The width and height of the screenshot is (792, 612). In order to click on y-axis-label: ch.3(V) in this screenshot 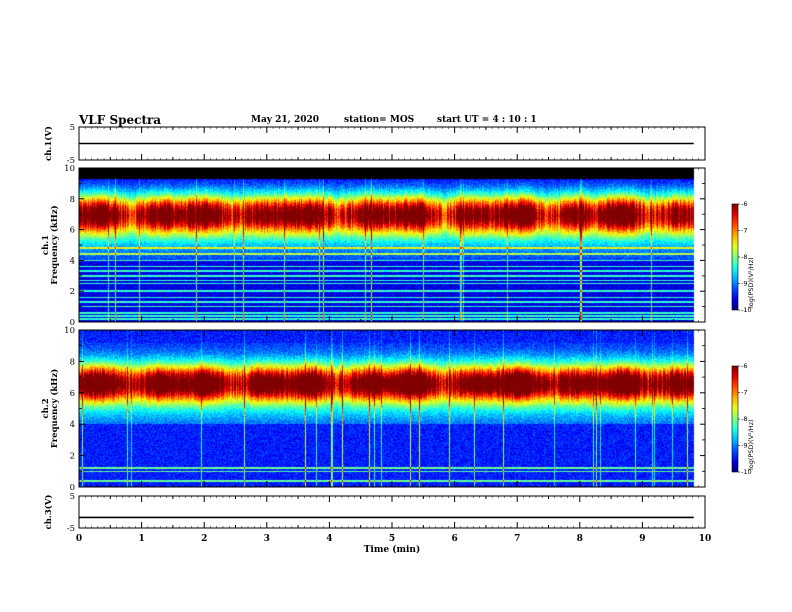, I will do `click(48, 512)`.